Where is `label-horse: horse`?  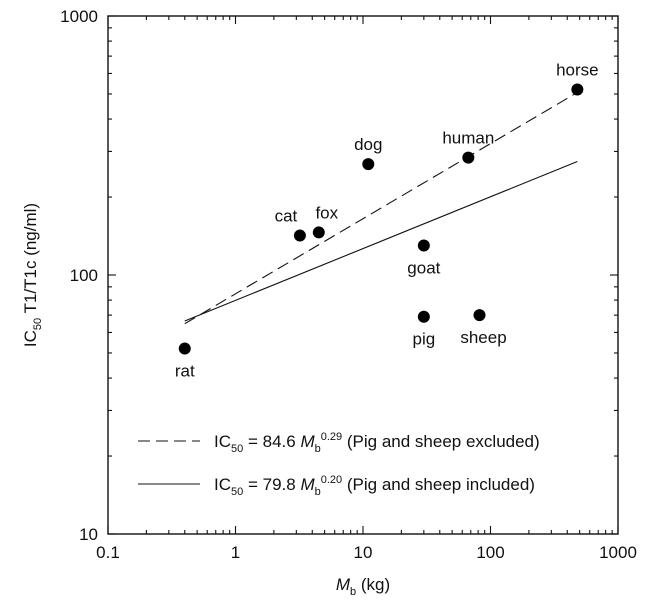
label-horse: horse is located at coordinates (577, 70).